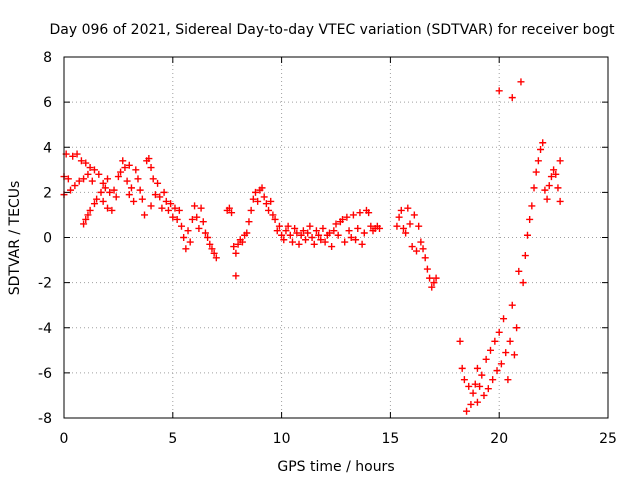  Describe the element at coordinates (45, 419) in the screenshot. I see `y-tick-label: -8` at that location.